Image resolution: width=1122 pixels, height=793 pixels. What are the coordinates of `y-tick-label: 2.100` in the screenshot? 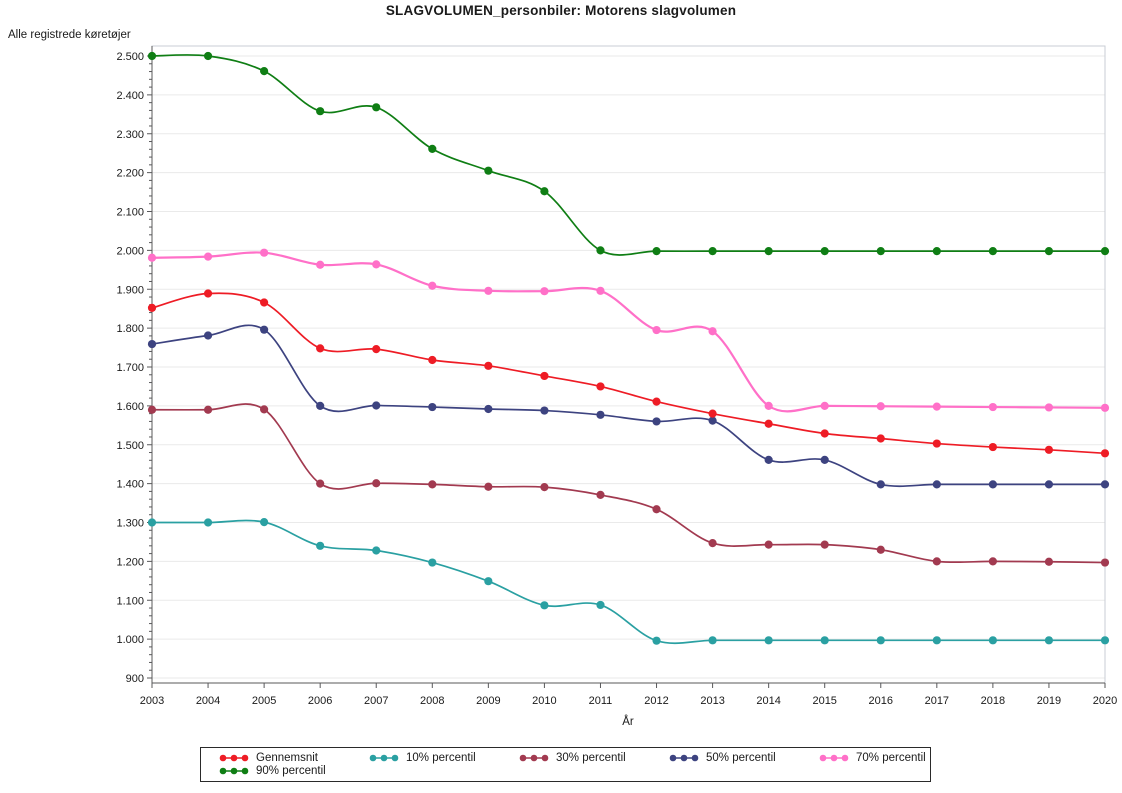 It's located at (130, 213).